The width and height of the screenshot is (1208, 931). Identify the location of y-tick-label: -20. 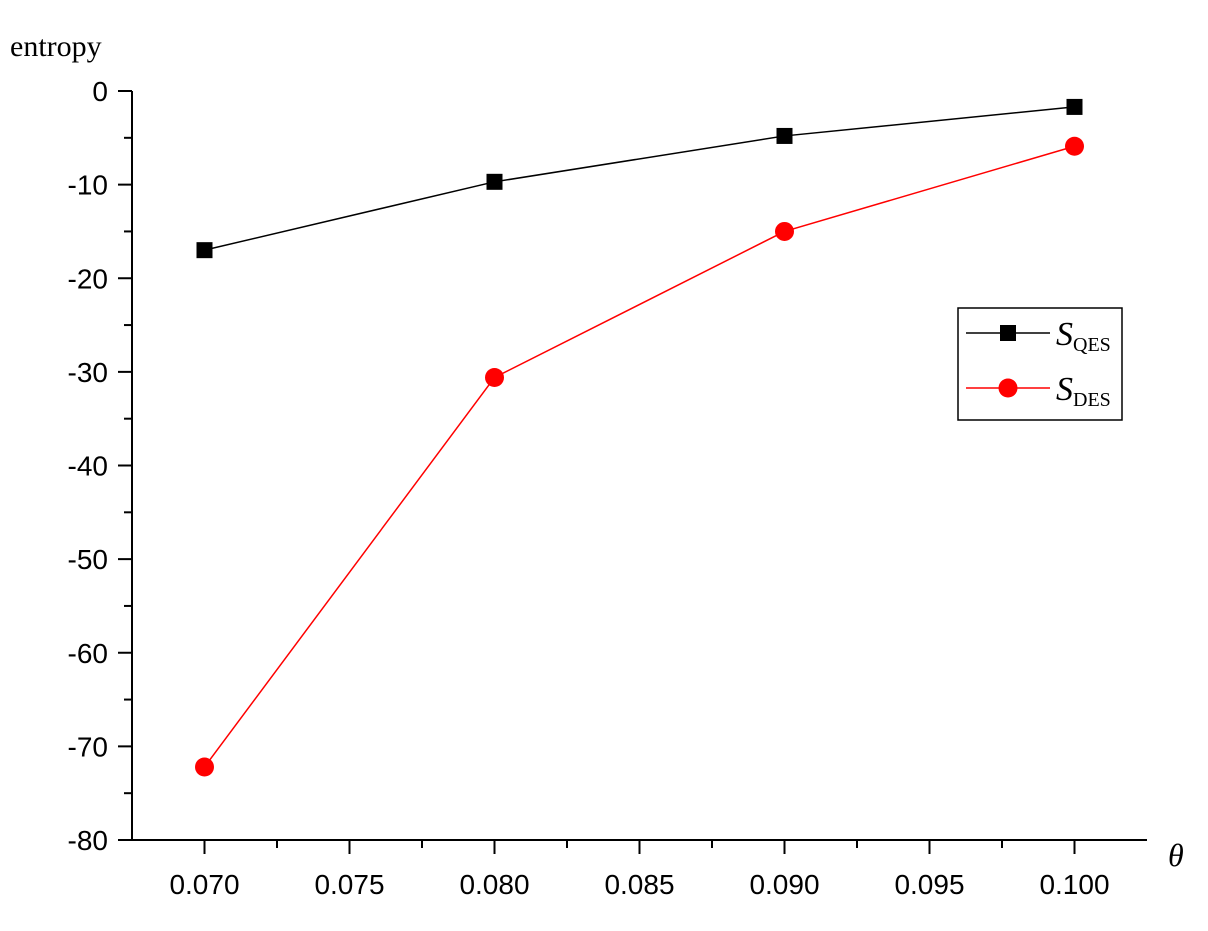
(88, 278).